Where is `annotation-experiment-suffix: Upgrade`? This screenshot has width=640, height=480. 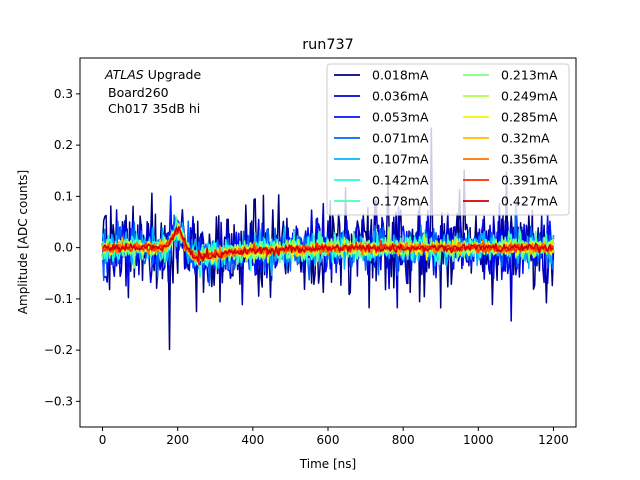 annotation-experiment-suffix: Upgrade is located at coordinates (175, 74).